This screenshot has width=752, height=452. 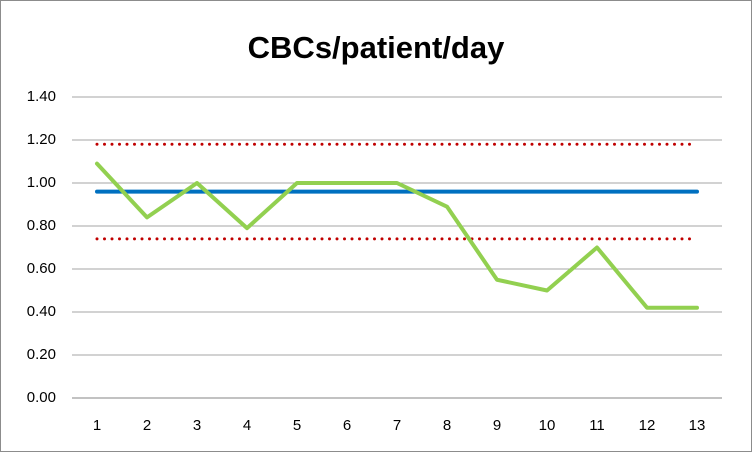 What do you see at coordinates (41, 397) in the screenshot?
I see `y-tick-label: 0.00` at bounding box center [41, 397].